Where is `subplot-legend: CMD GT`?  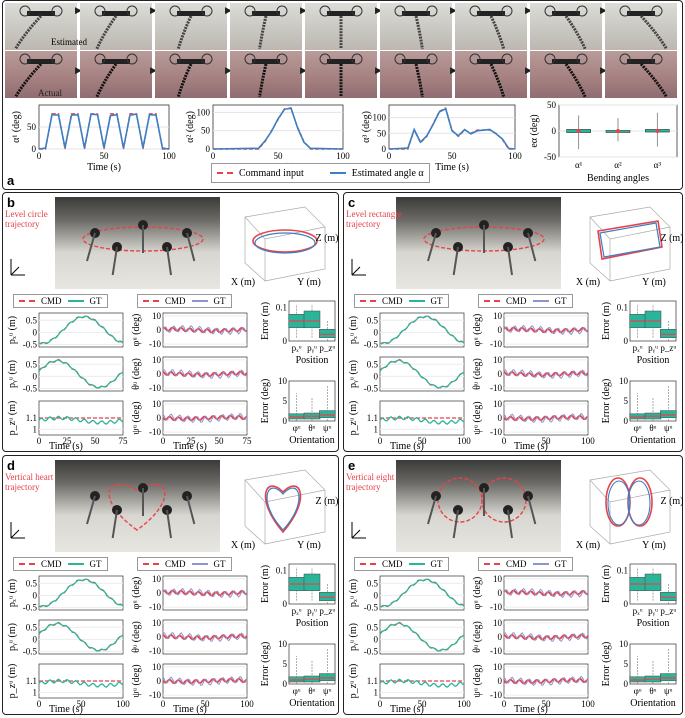 subplot-legend: CMD GT is located at coordinates (525, 564).